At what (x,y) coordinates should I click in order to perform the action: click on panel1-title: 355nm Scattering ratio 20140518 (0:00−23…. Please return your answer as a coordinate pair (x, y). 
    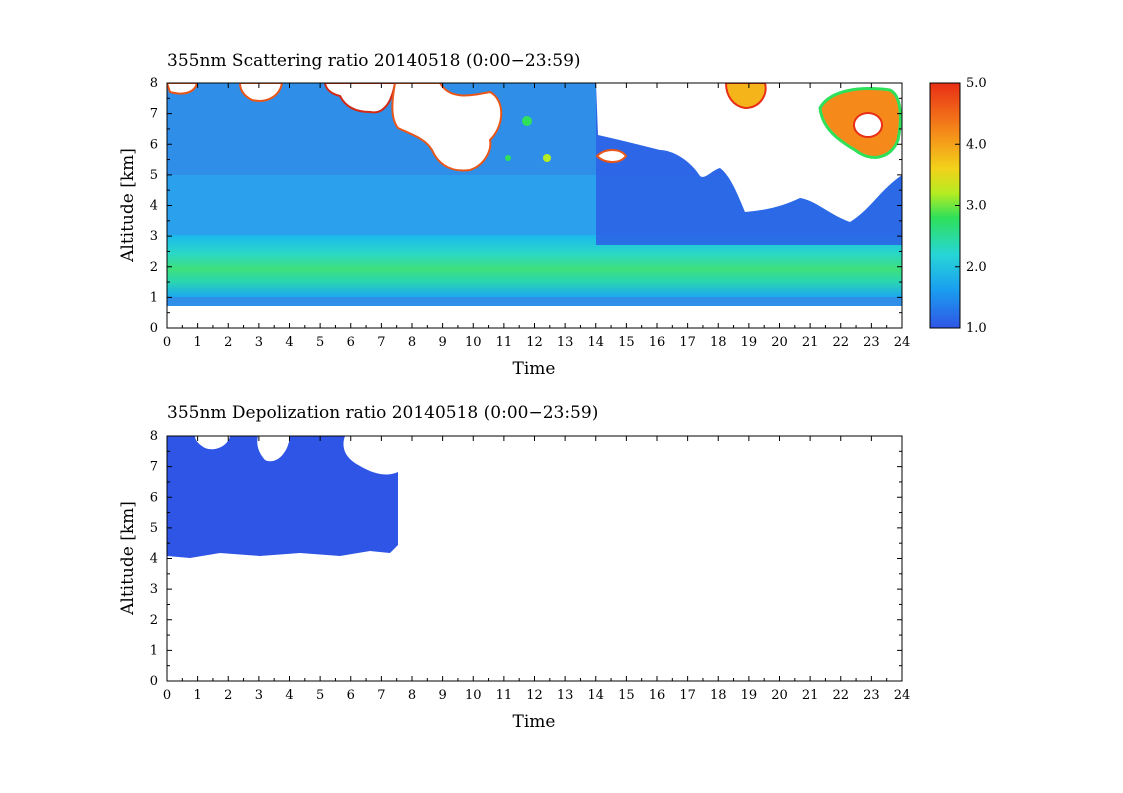
    Looking at the image, I should click on (374, 61).